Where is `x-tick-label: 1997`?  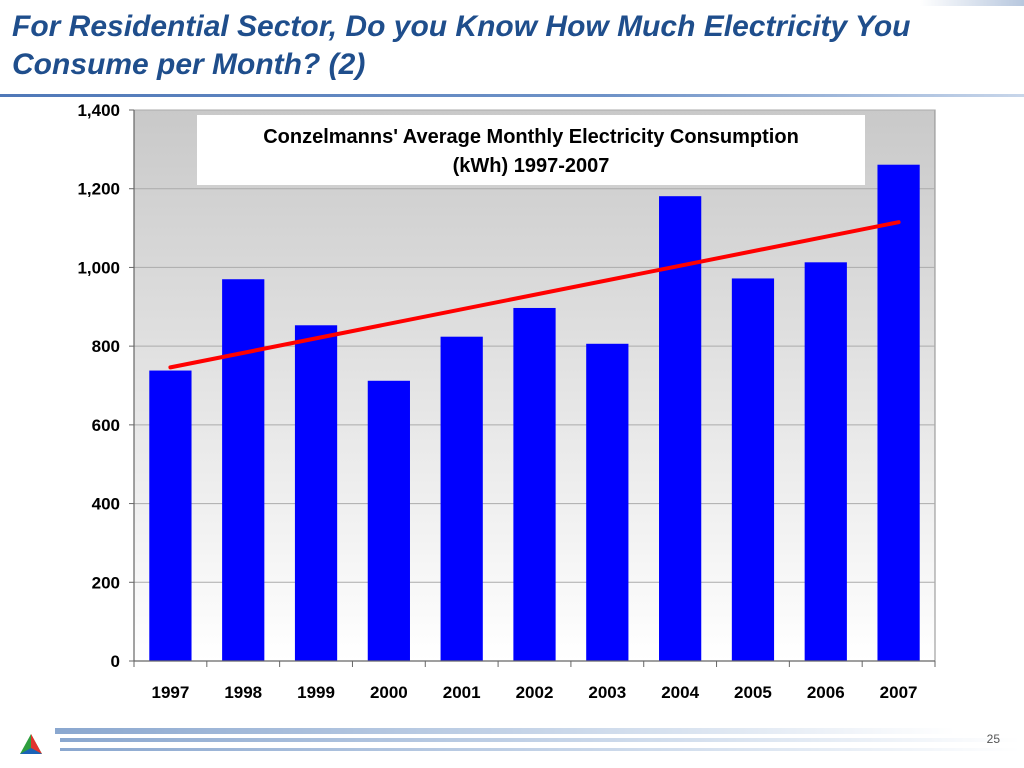
x-tick-label: 1997 is located at coordinates (170, 692).